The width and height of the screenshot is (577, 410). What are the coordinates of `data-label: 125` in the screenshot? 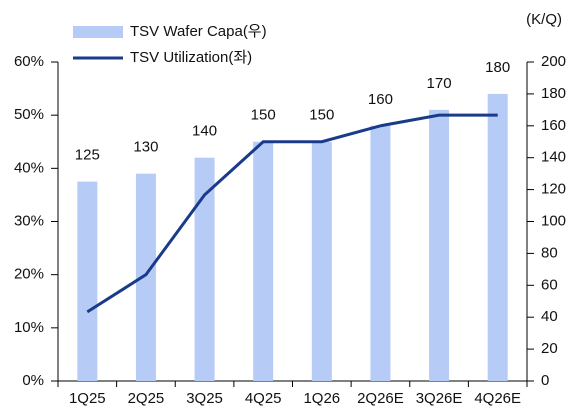 It's located at (87, 155).